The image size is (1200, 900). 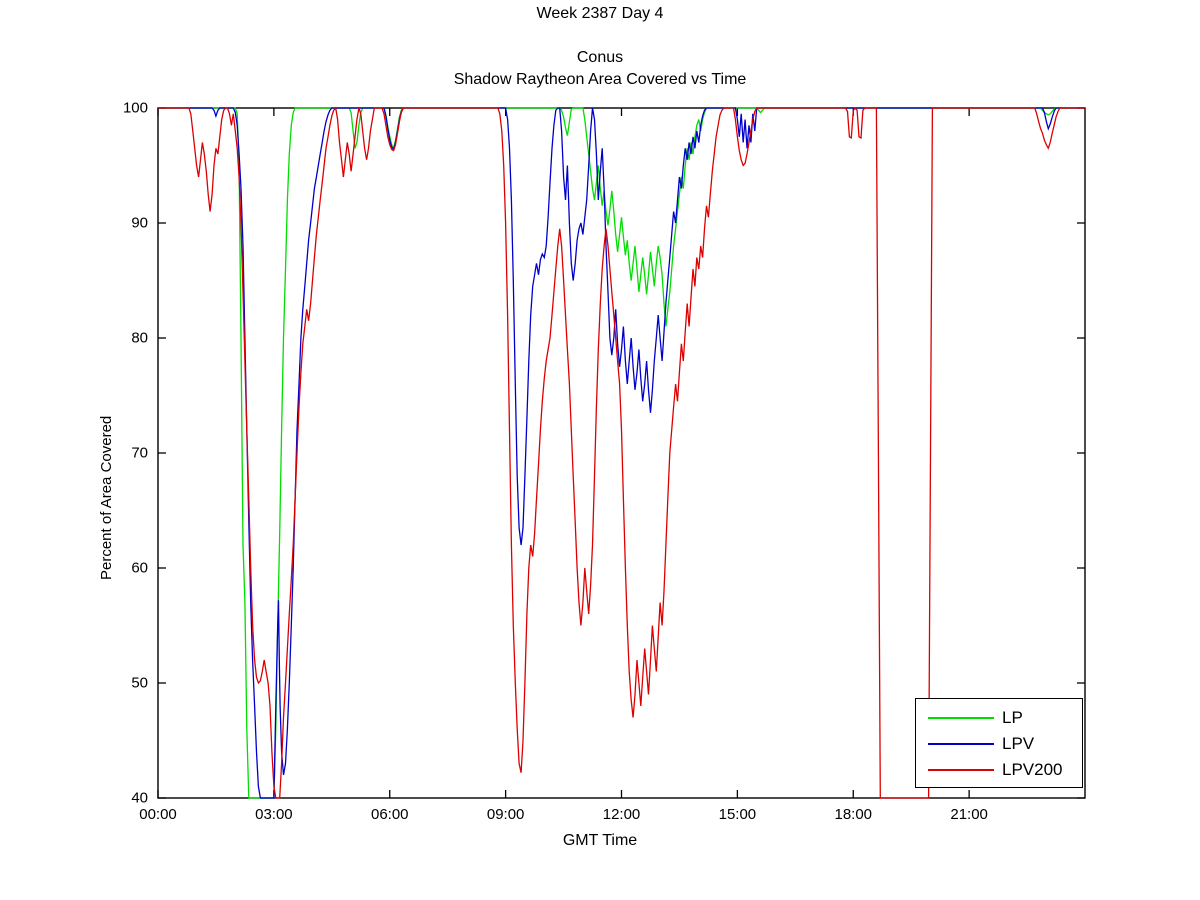 I want to click on y-tick-label-4: 80, so click(x=139, y=338).